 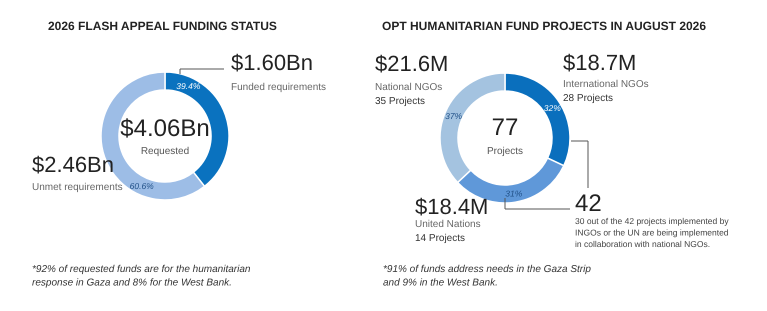 What do you see at coordinates (448, 224) in the screenshot?
I see `slice-label: United Nations` at bounding box center [448, 224].